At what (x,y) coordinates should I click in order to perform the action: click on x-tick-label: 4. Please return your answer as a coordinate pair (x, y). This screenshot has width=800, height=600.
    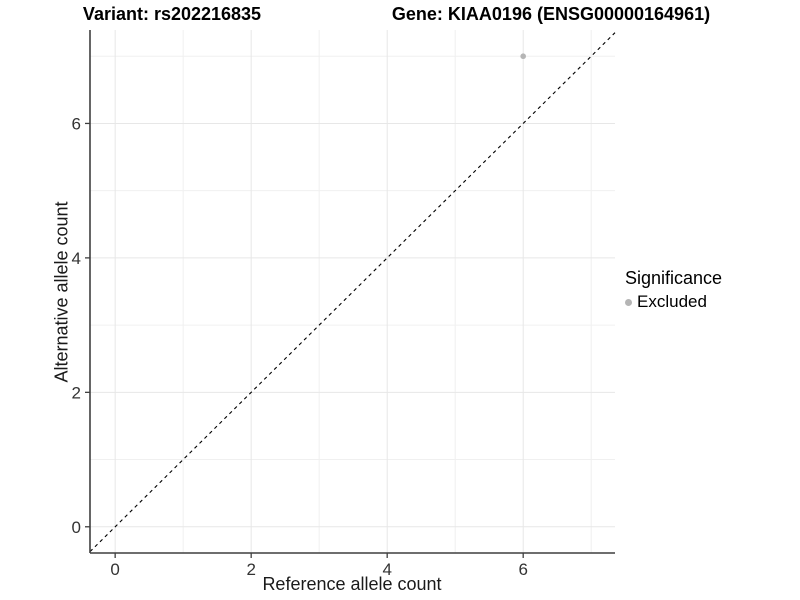
    Looking at the image, I should click on (386, 569).